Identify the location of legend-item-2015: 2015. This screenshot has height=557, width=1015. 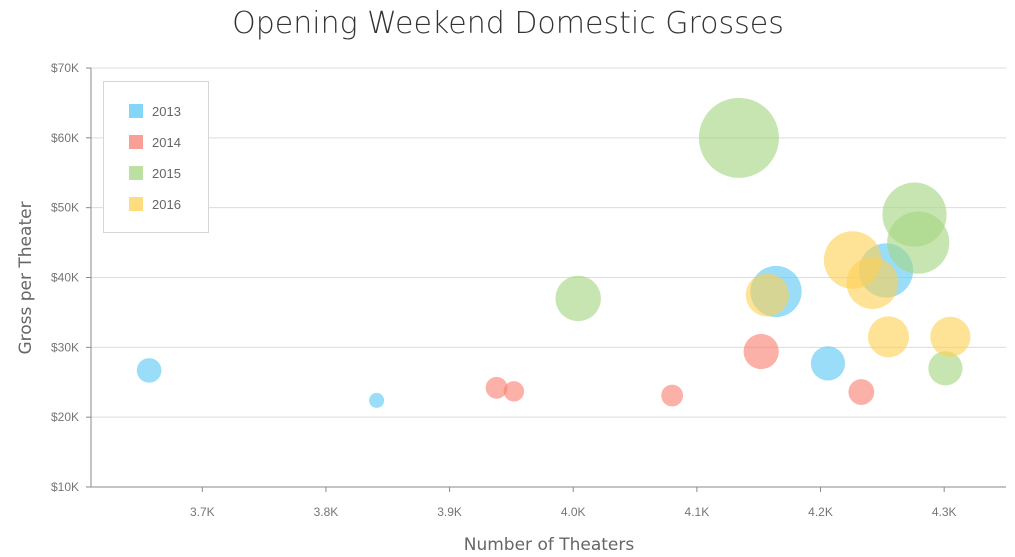
(155, 173).